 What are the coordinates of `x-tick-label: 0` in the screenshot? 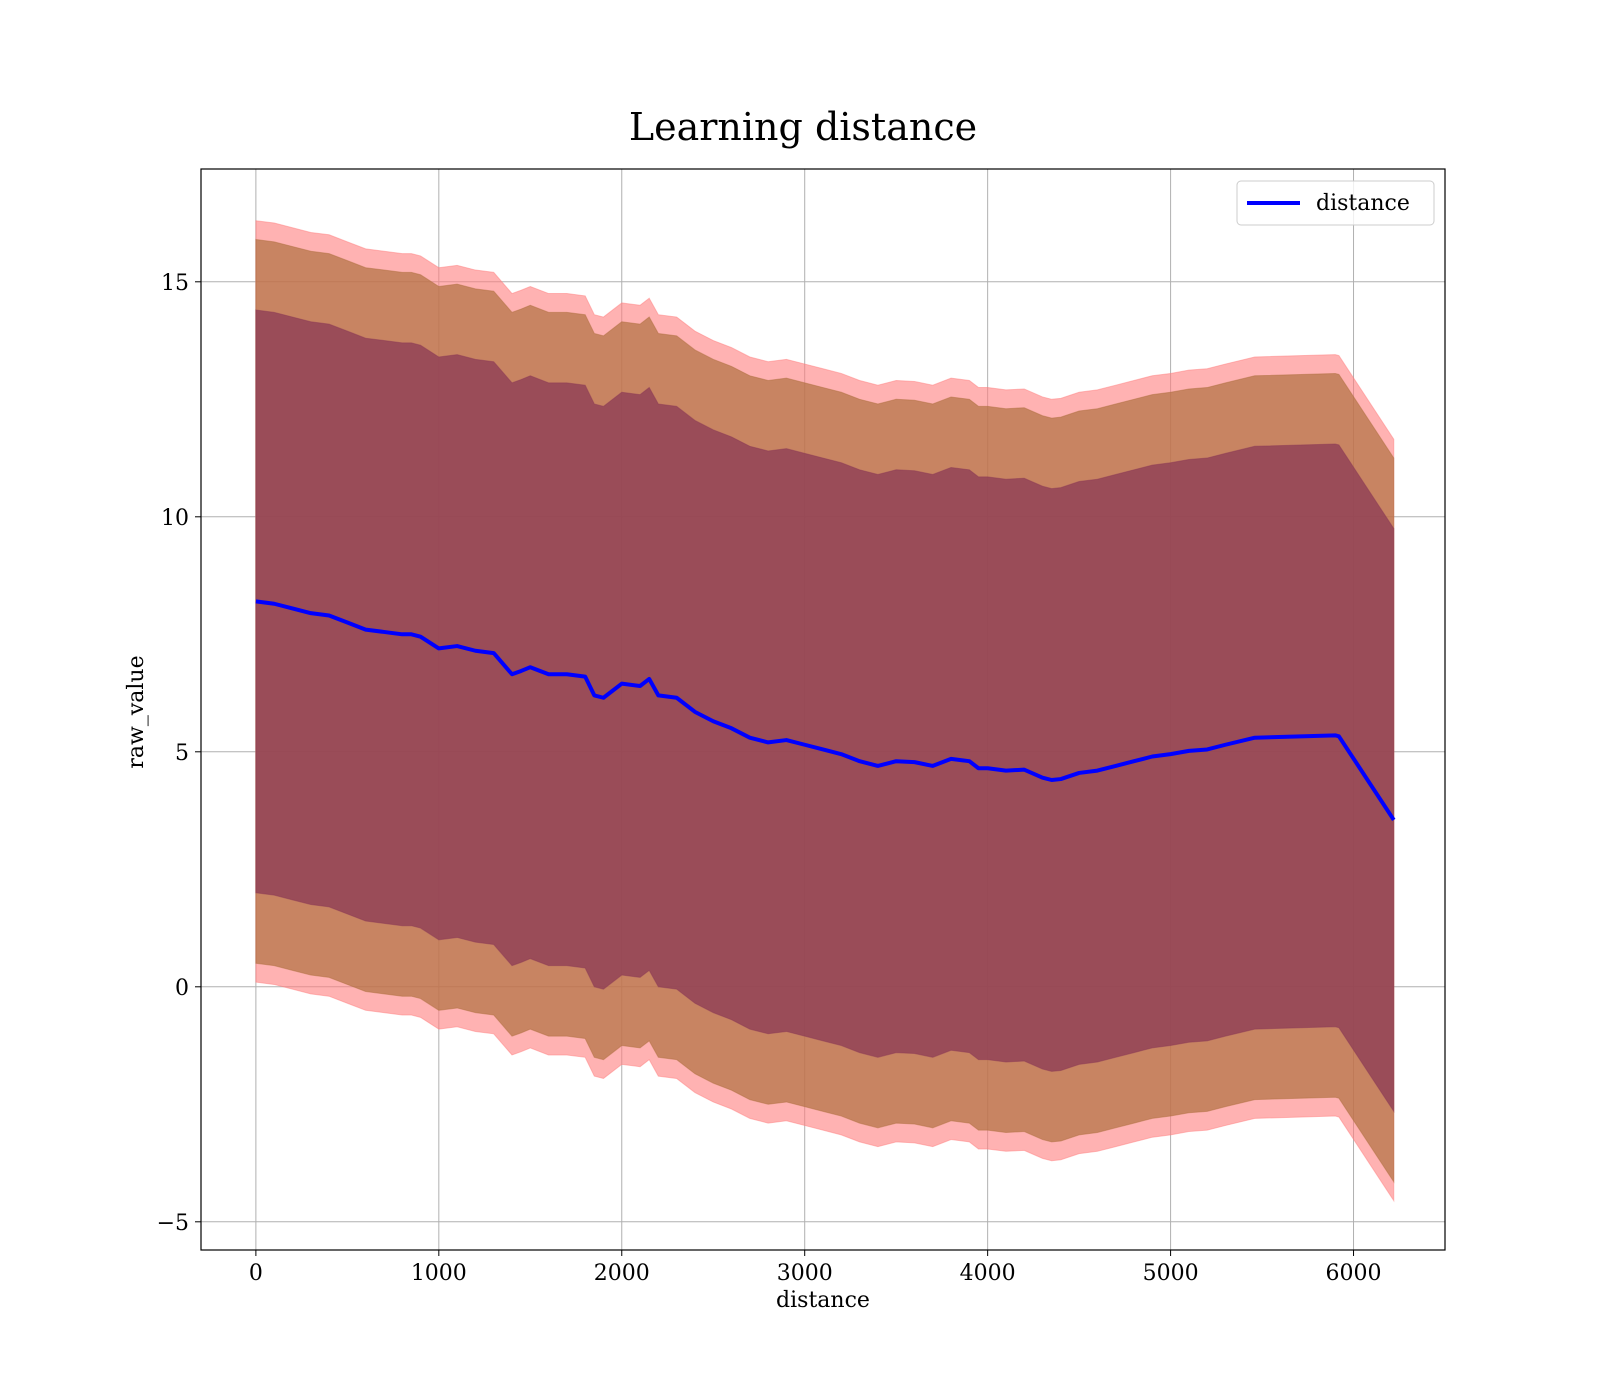 It's located at (256, 1273).